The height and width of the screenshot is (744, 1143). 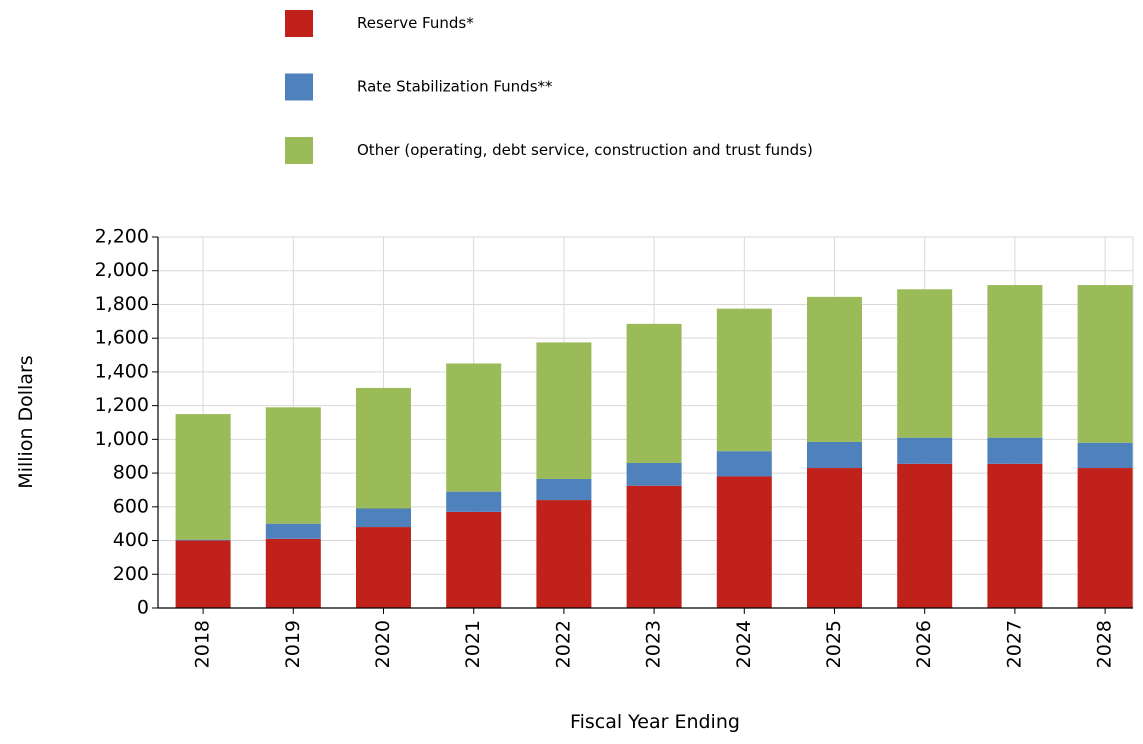 I want to click on x-tick-label: 2024, so click(x=744, y=644).